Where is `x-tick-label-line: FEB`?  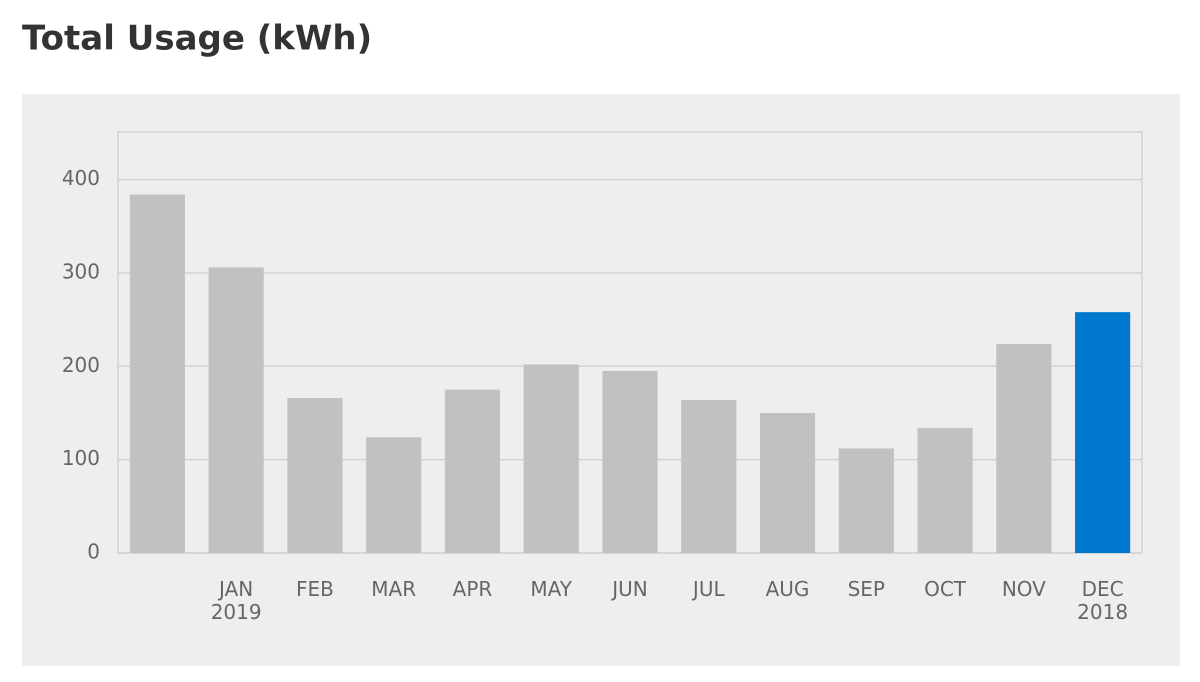 x-tick-label-line: FEB is located at coordinates (315, 589).